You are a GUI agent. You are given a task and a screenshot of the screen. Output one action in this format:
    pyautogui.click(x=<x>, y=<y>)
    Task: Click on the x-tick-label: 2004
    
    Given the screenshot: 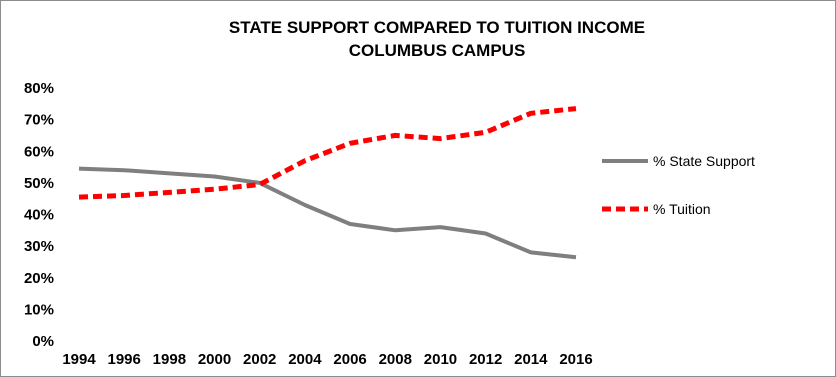 What is the action you would take?
    pyautogui.click(x=305, y=359)
    